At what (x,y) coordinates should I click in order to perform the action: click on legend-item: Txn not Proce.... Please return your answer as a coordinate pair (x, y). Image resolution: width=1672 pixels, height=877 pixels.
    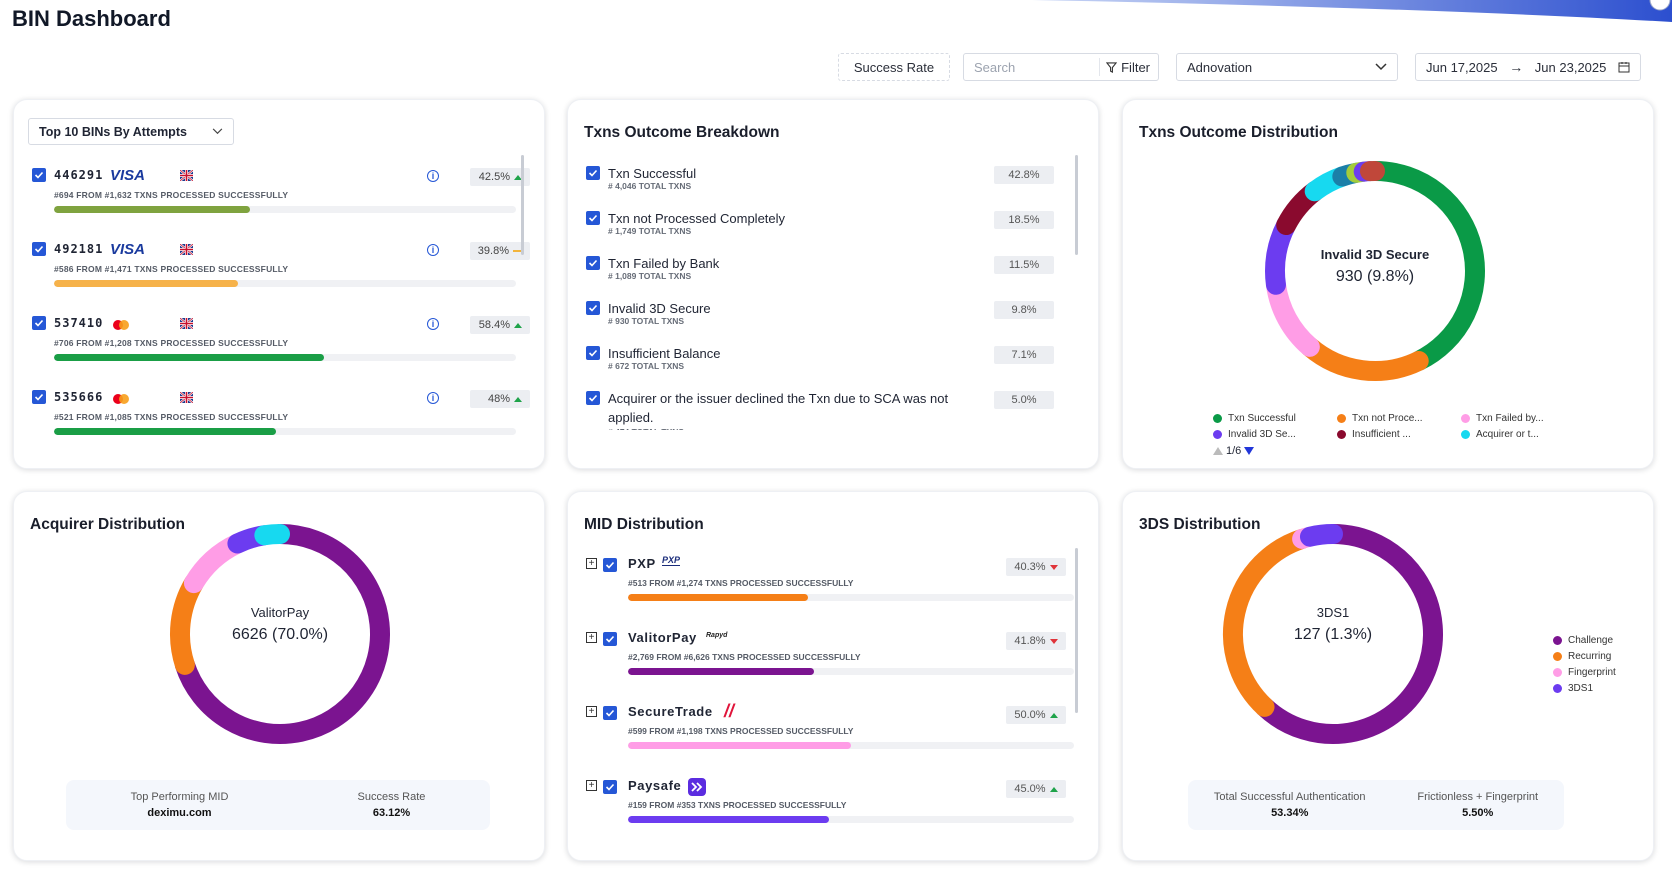
    Looking at the image, I should click on (1380, 418).